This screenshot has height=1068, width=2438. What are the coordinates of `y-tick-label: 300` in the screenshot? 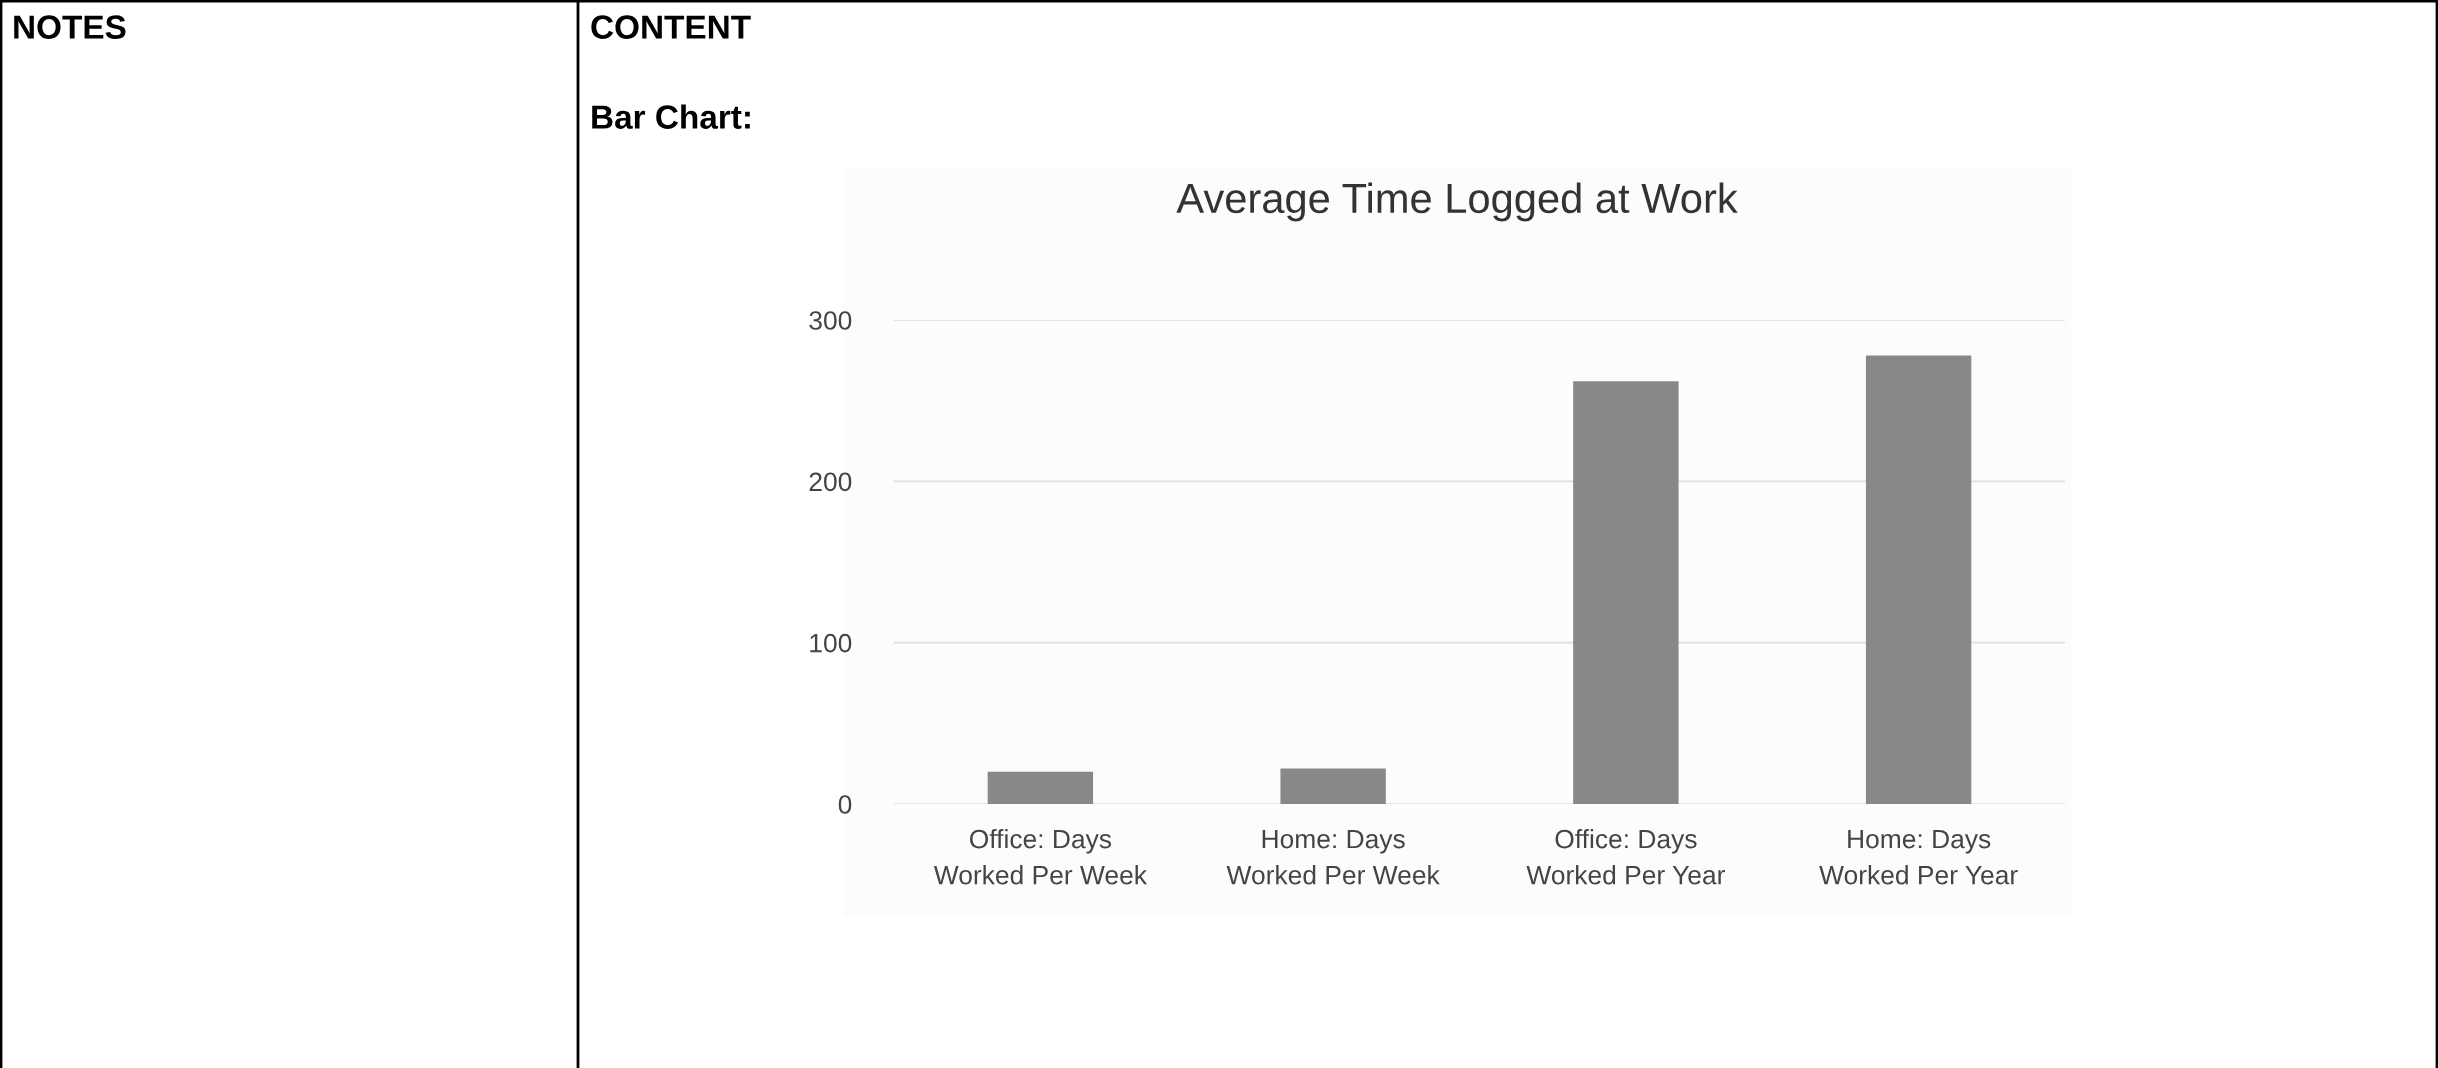 It's located at (830, 320).